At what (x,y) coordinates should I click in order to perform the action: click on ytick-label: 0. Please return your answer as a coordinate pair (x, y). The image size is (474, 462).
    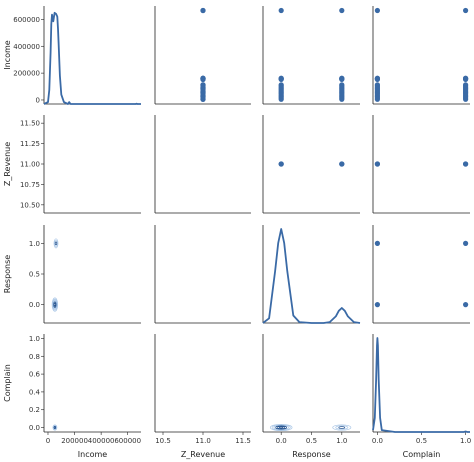
    Looking at the image, I should click on (38, 100).